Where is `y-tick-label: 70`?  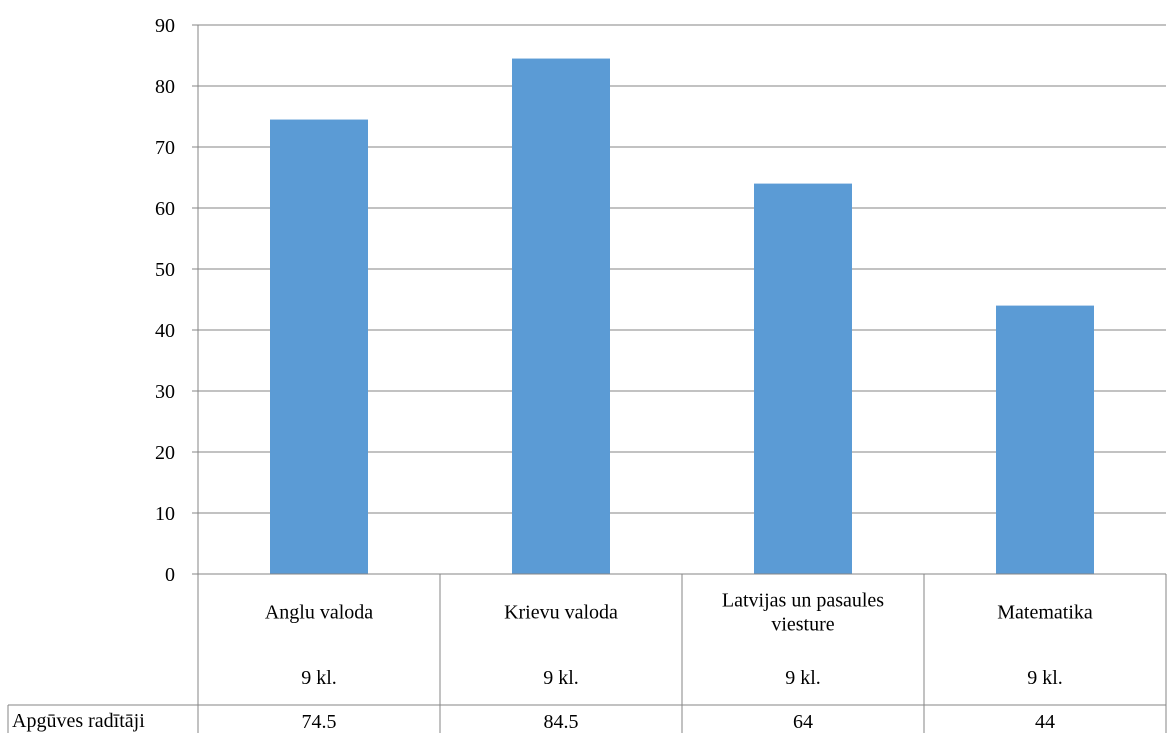
y-tick-label: 70 is located at coordinates (165, 148).